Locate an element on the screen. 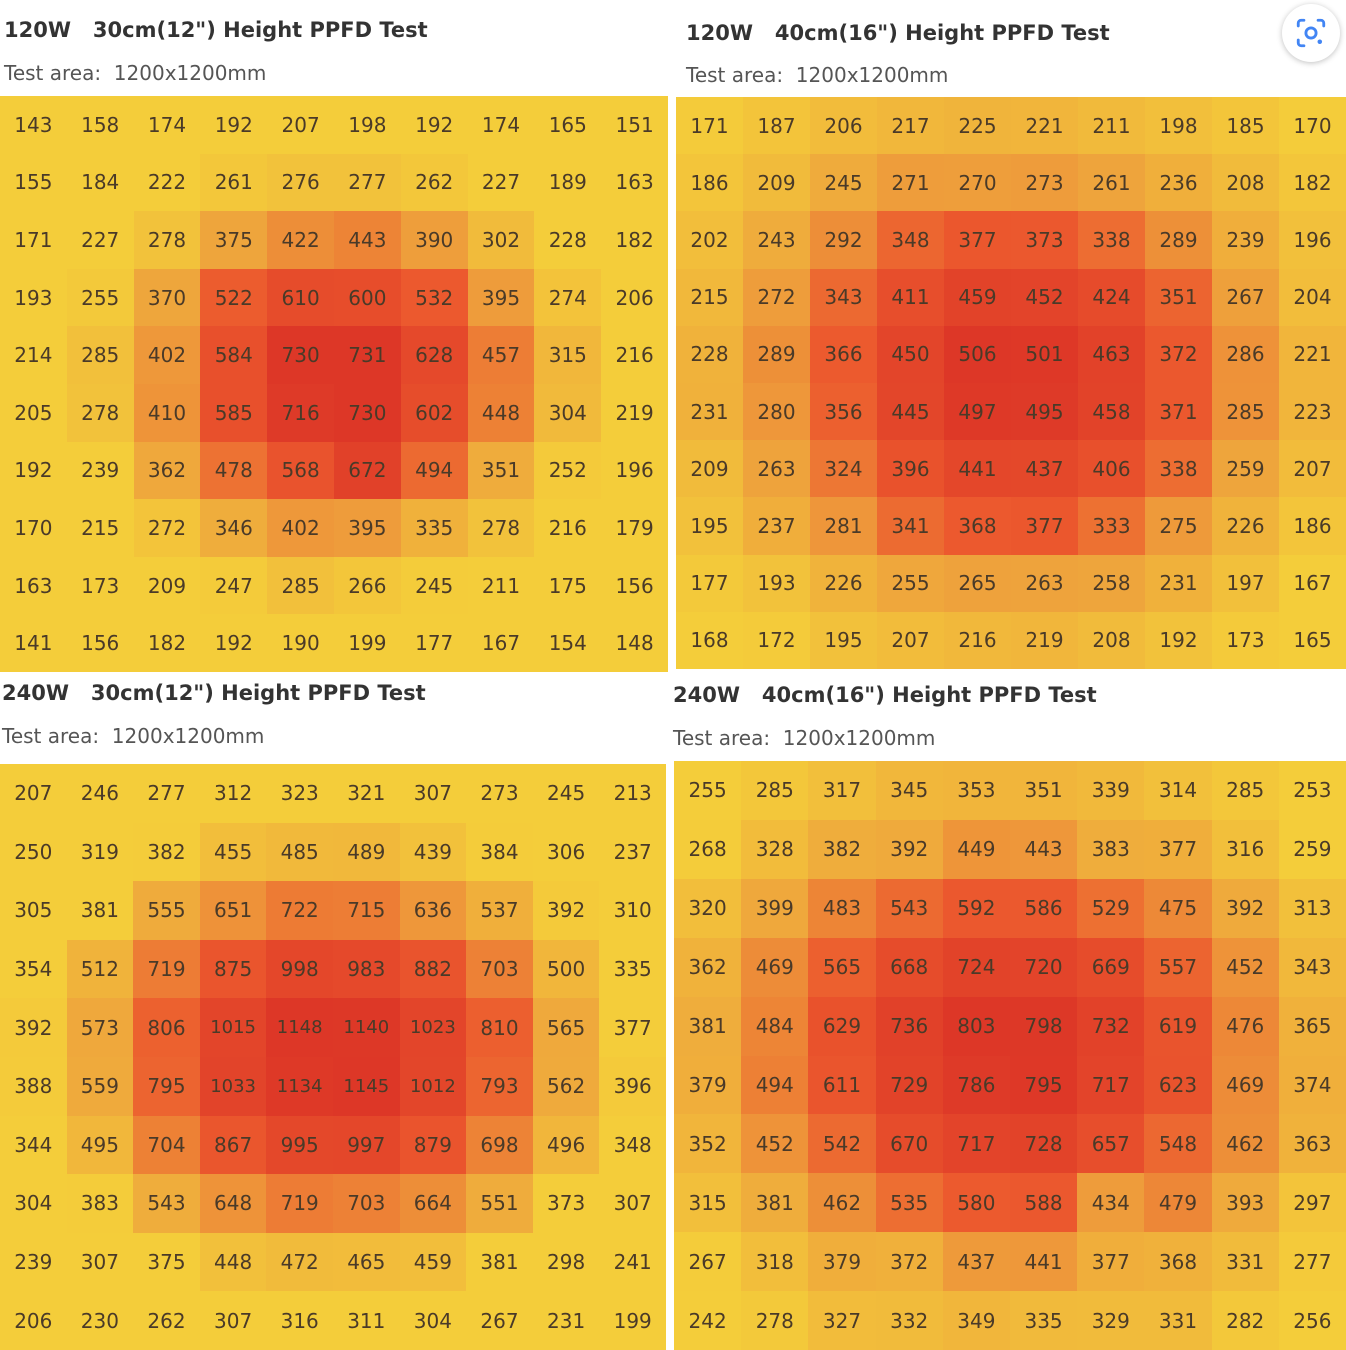 The image size is (1346, 1350). heatmap-cell: 167 is located at coordinates (501, 643).